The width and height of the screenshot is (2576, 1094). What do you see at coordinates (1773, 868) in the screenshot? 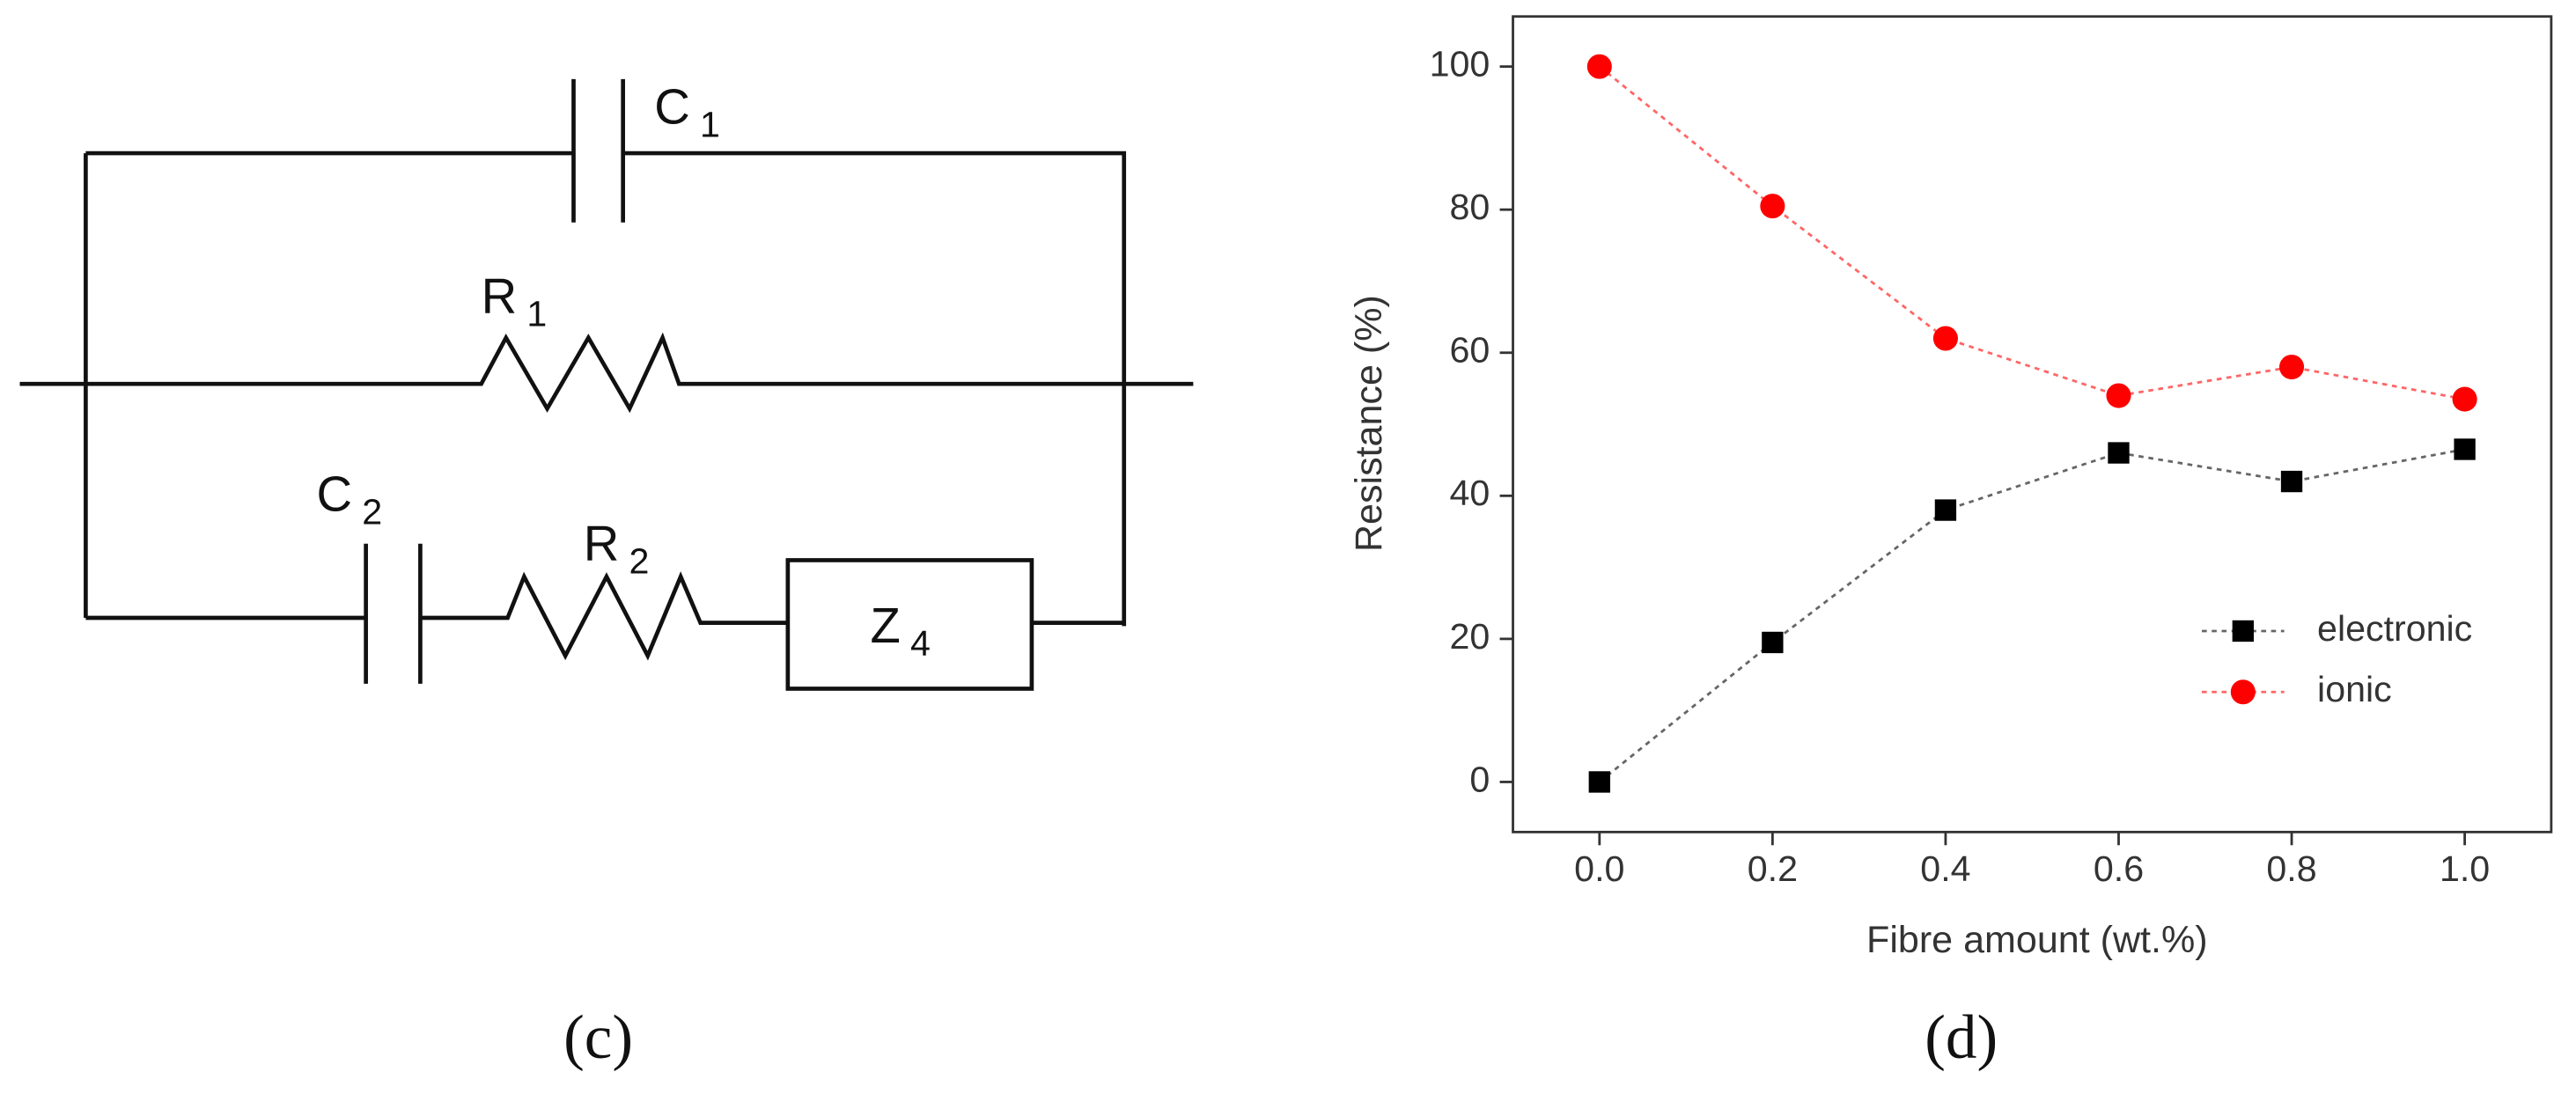
I see `x-tick-label: 0.2` at bounding box center [1773, 868].